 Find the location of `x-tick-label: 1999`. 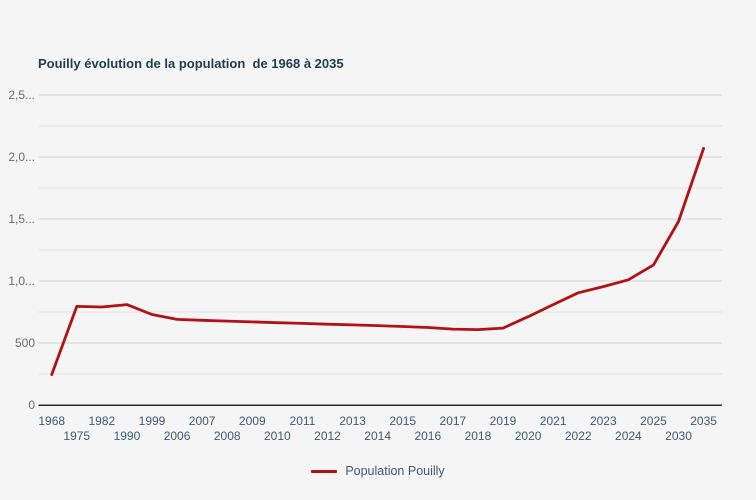

x-tick-label: 1999 is located at coordinates (152, 421).